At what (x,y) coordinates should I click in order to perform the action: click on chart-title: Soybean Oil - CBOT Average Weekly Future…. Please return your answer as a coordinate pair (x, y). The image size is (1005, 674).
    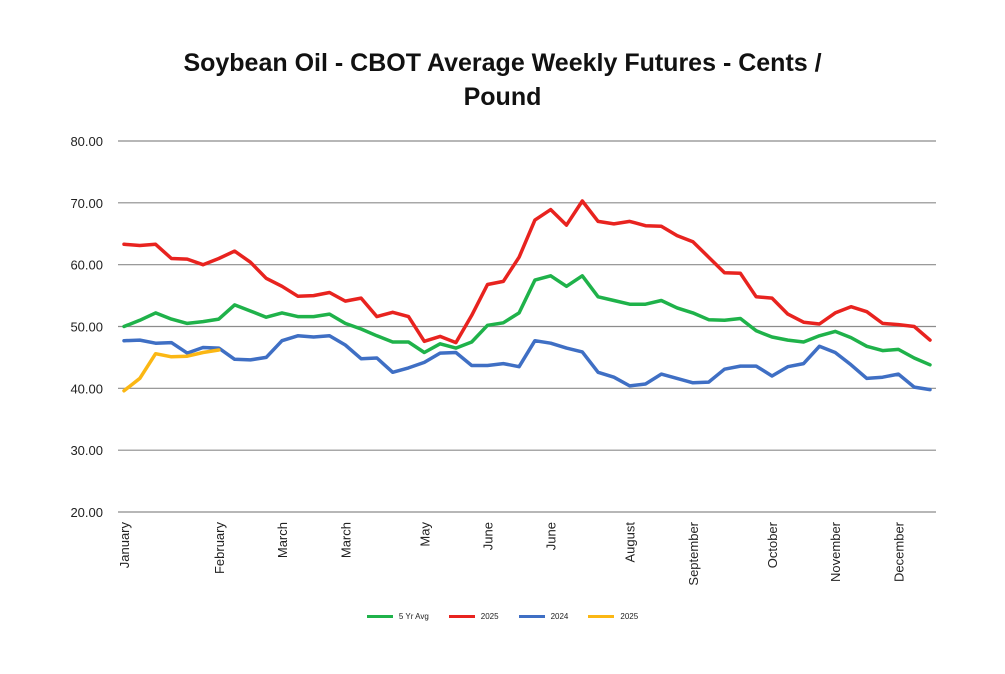
    Looking at the image, I should click on (502, 80).